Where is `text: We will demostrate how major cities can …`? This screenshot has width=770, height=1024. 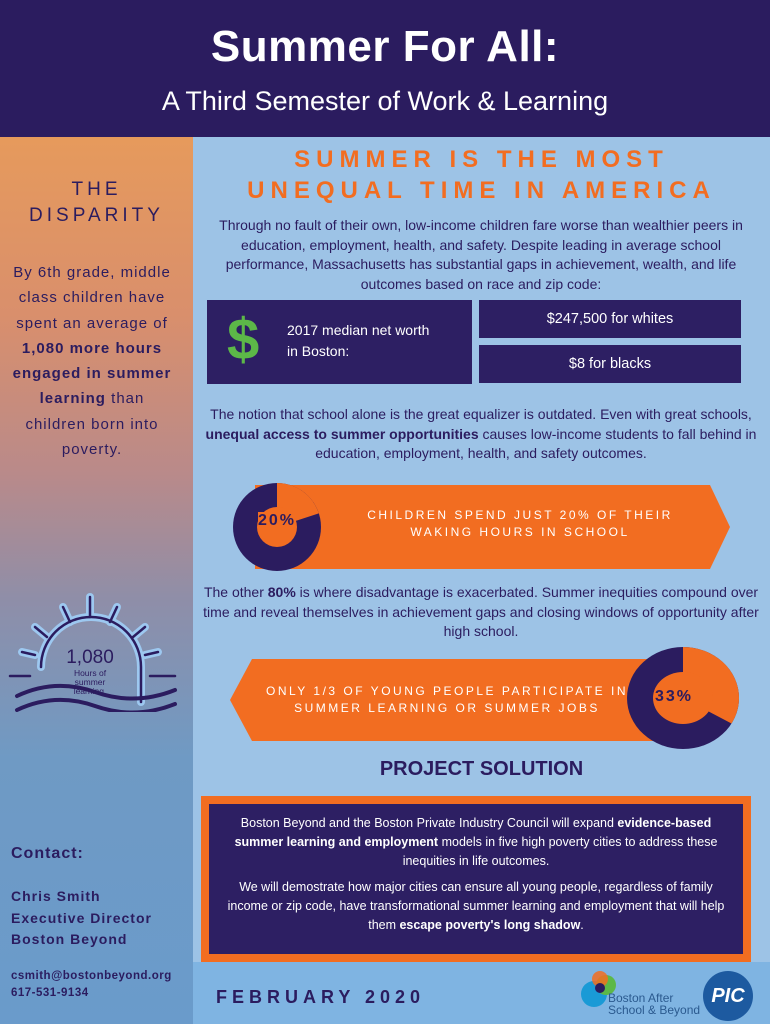
text: We will demostrate how major cities can … is located at coordinates (476, 906).